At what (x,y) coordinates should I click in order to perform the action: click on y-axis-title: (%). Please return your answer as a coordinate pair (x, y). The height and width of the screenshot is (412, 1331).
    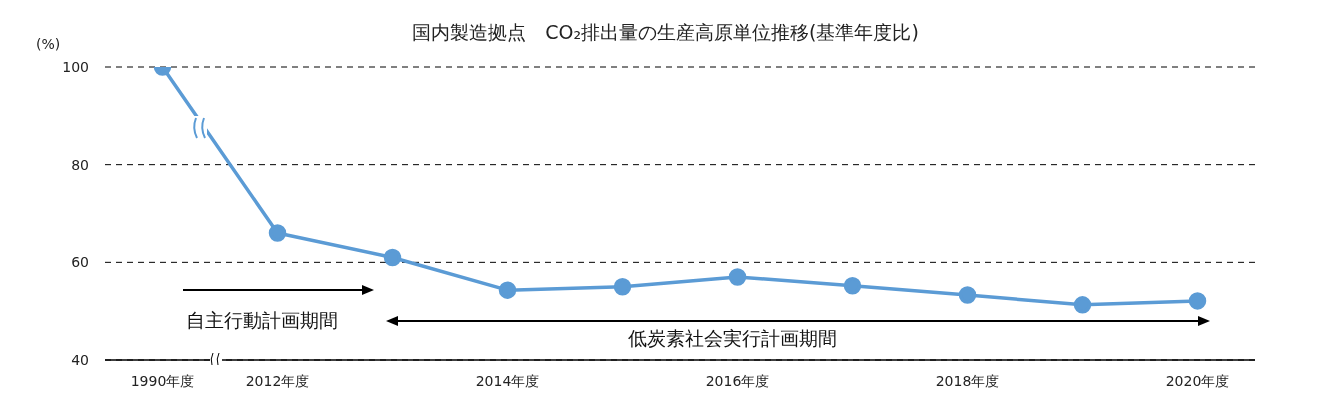
    Looking at the image, I should click on (48, 44).